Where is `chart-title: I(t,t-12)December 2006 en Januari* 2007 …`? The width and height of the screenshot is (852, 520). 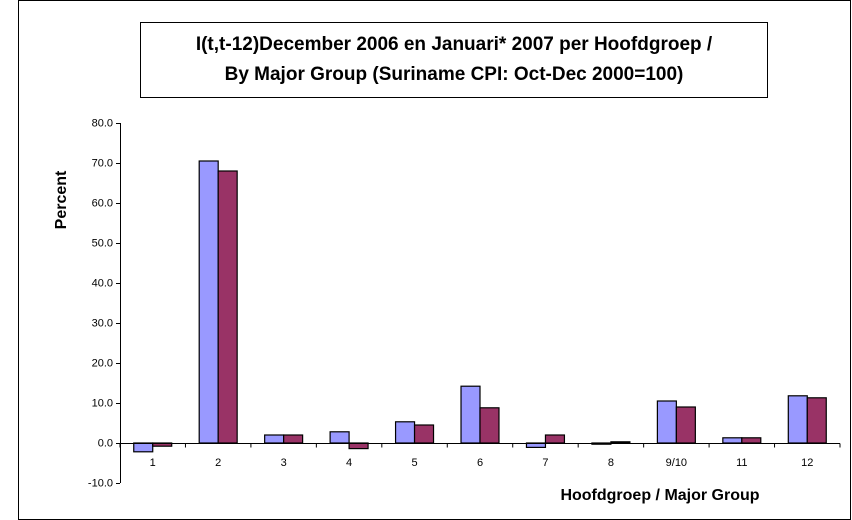 chart-title: I(t,t-12)December 2006 en Januari* 2007 … is located at coordinates (454, 44).